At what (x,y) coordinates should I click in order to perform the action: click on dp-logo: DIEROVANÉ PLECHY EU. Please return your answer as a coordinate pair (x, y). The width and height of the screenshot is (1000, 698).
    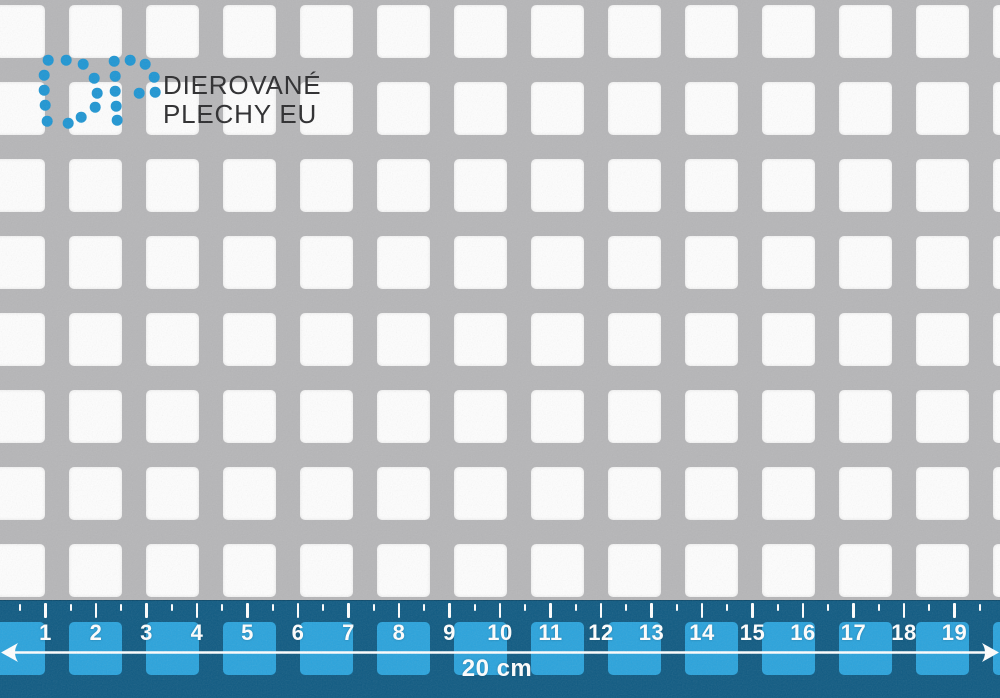
    Looking at the image, I should click on (200, 80).